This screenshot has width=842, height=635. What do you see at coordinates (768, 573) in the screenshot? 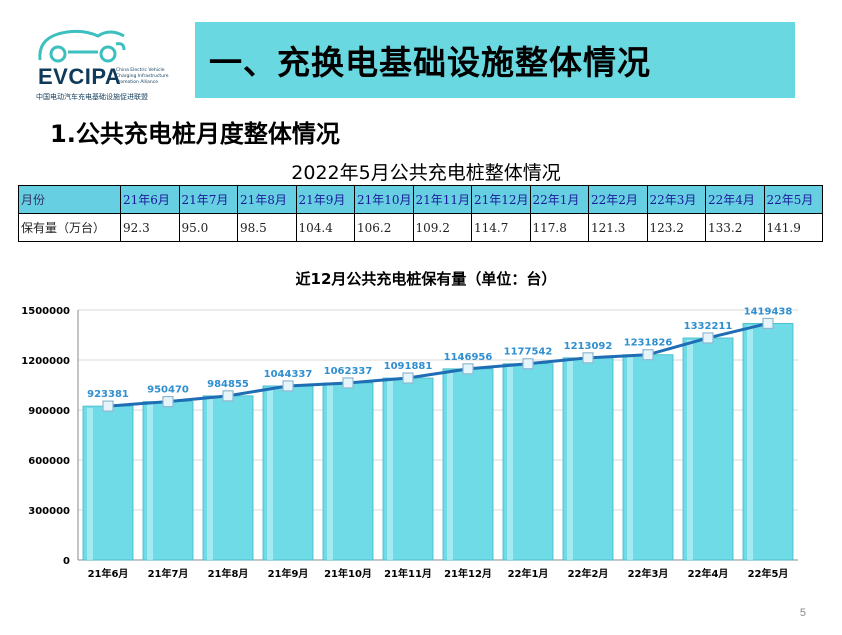
I see `x-tick-label: 22年5月` at bounding box center [768, 573].